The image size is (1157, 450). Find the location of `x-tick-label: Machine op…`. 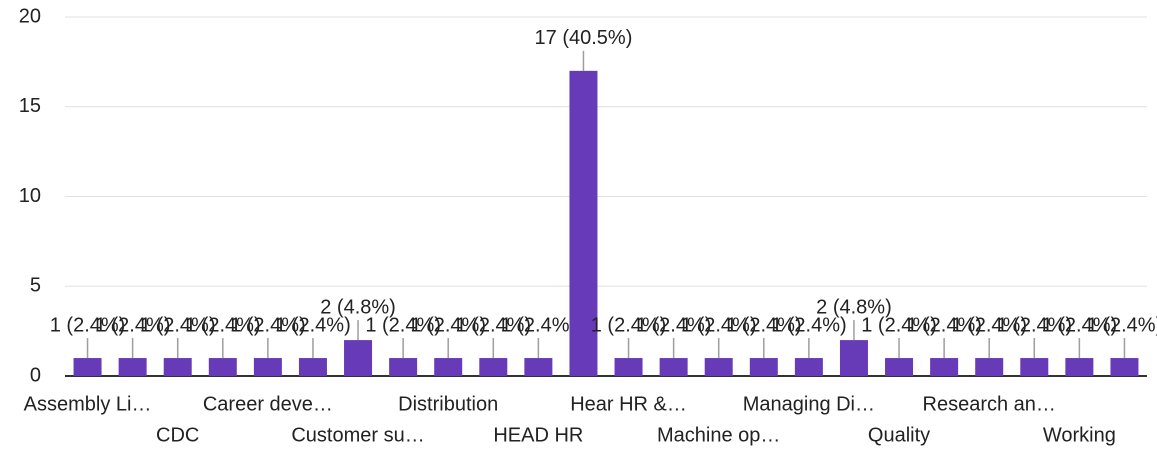

x-tick-label: Machine op… is located at coordinates (718, 435).